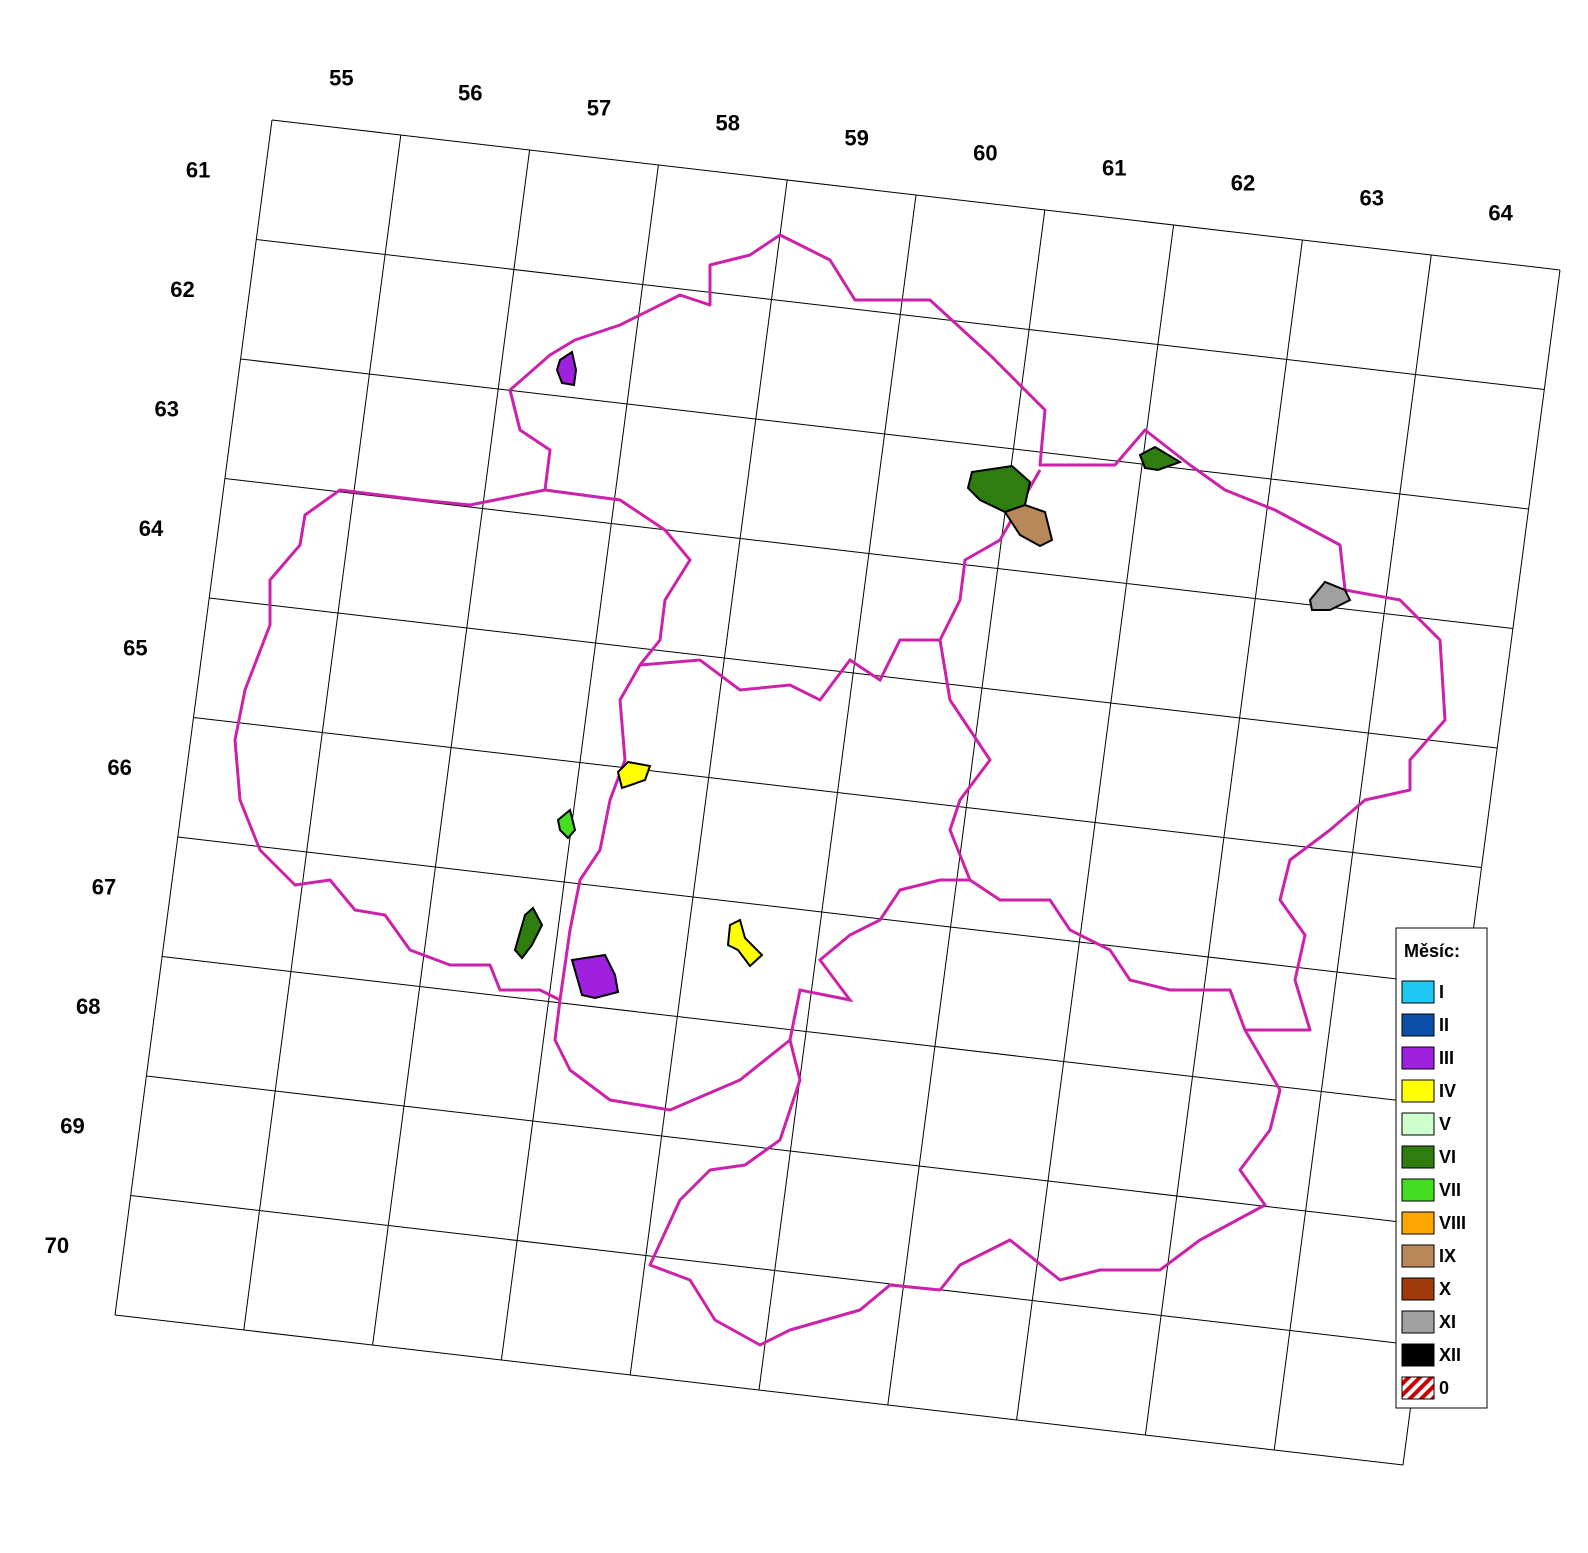 This screenshot has width=1588, height=1553. What do you see at coordinates (985, 152) in the screenshot?
I see `column-label: 60` at bounding box center [985, 152].